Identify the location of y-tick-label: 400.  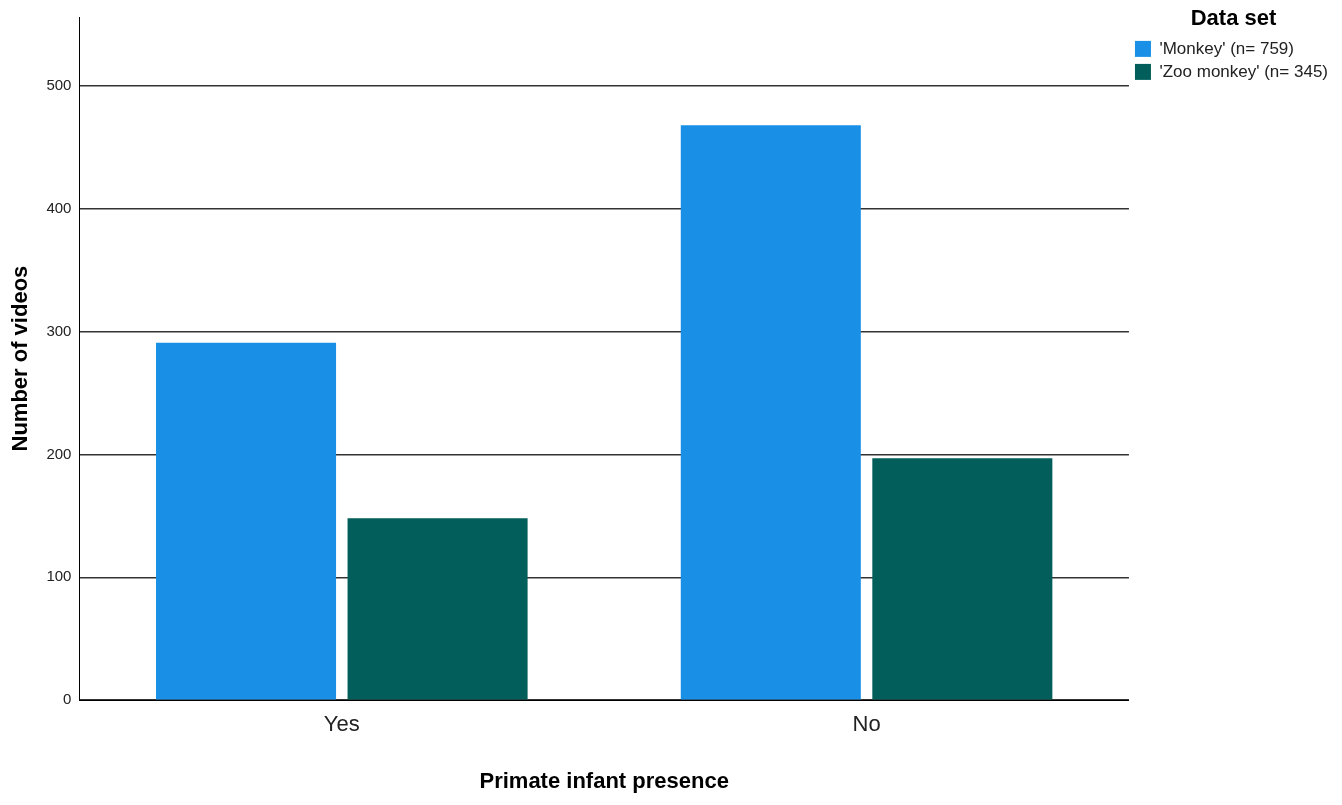
(59, 207).